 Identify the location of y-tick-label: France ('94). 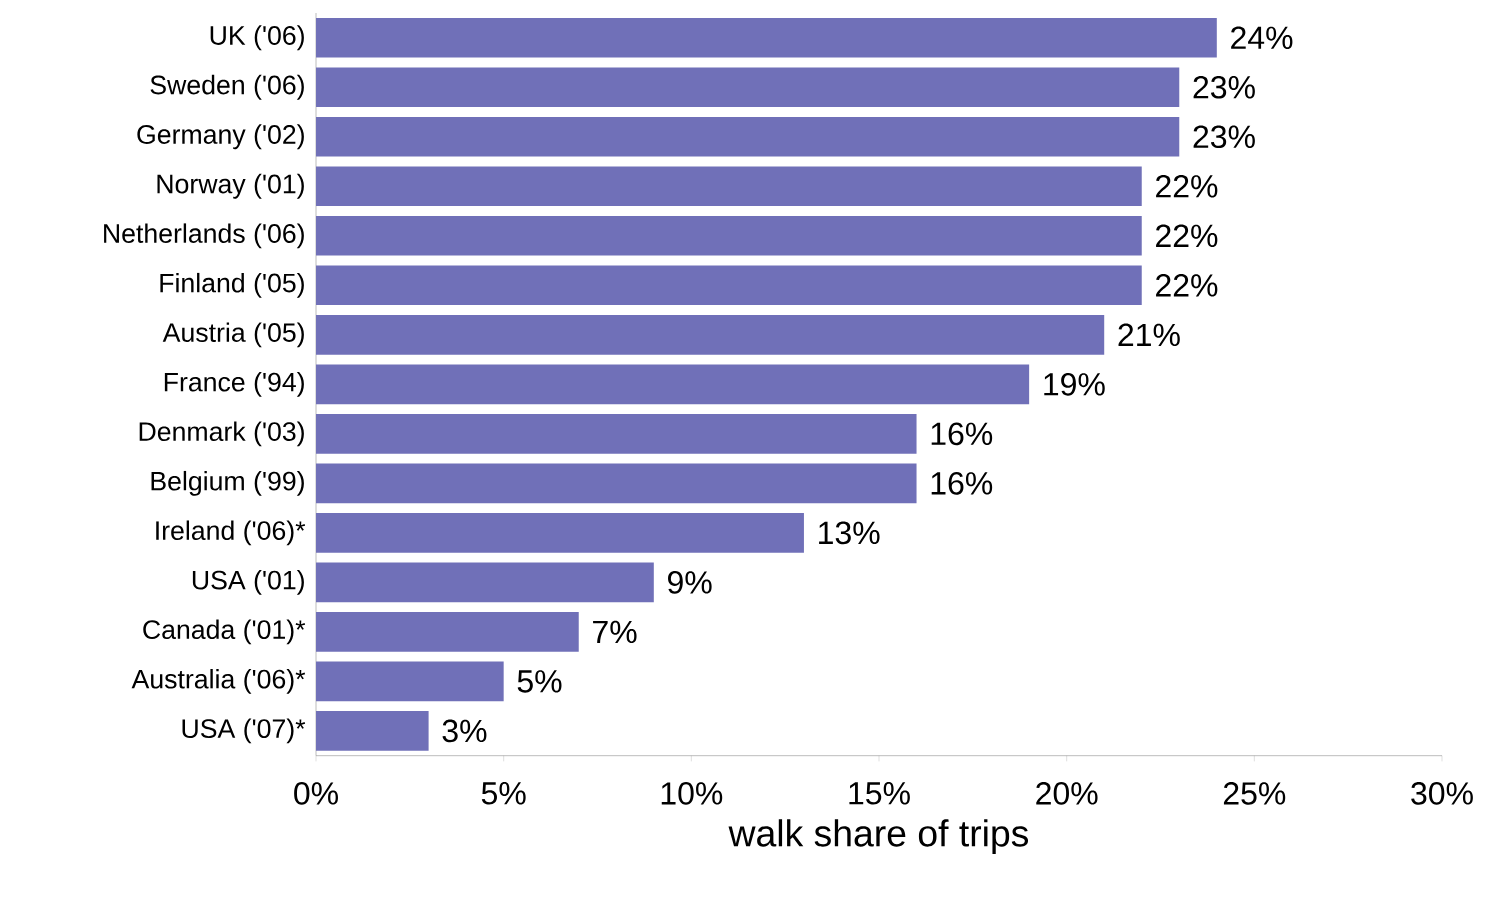
(234, 384).